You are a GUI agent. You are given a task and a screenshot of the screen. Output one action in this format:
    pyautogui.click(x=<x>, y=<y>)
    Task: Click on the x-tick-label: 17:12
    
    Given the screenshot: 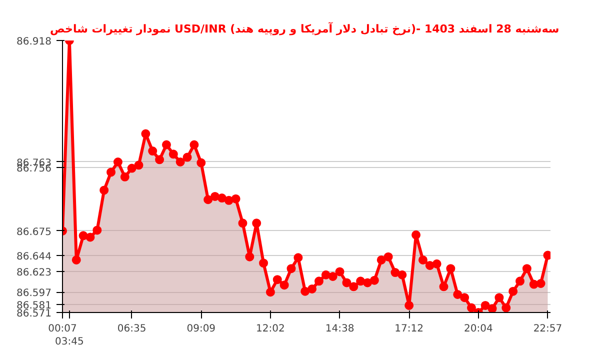 What is the action you would take?
    pyautogui.click(x=409, y=329)
    